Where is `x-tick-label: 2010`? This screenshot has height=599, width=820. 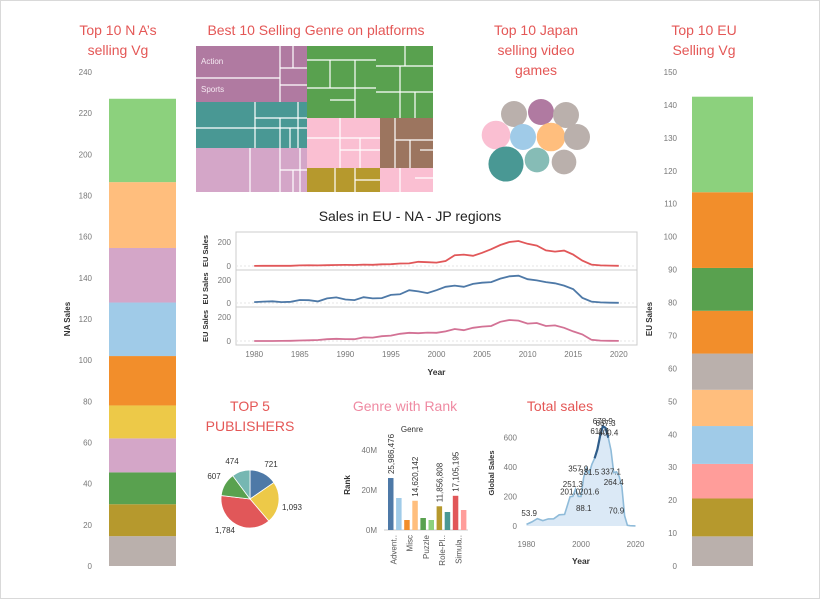
x-tick-label: 2010 is located at coordinates (528, 354).